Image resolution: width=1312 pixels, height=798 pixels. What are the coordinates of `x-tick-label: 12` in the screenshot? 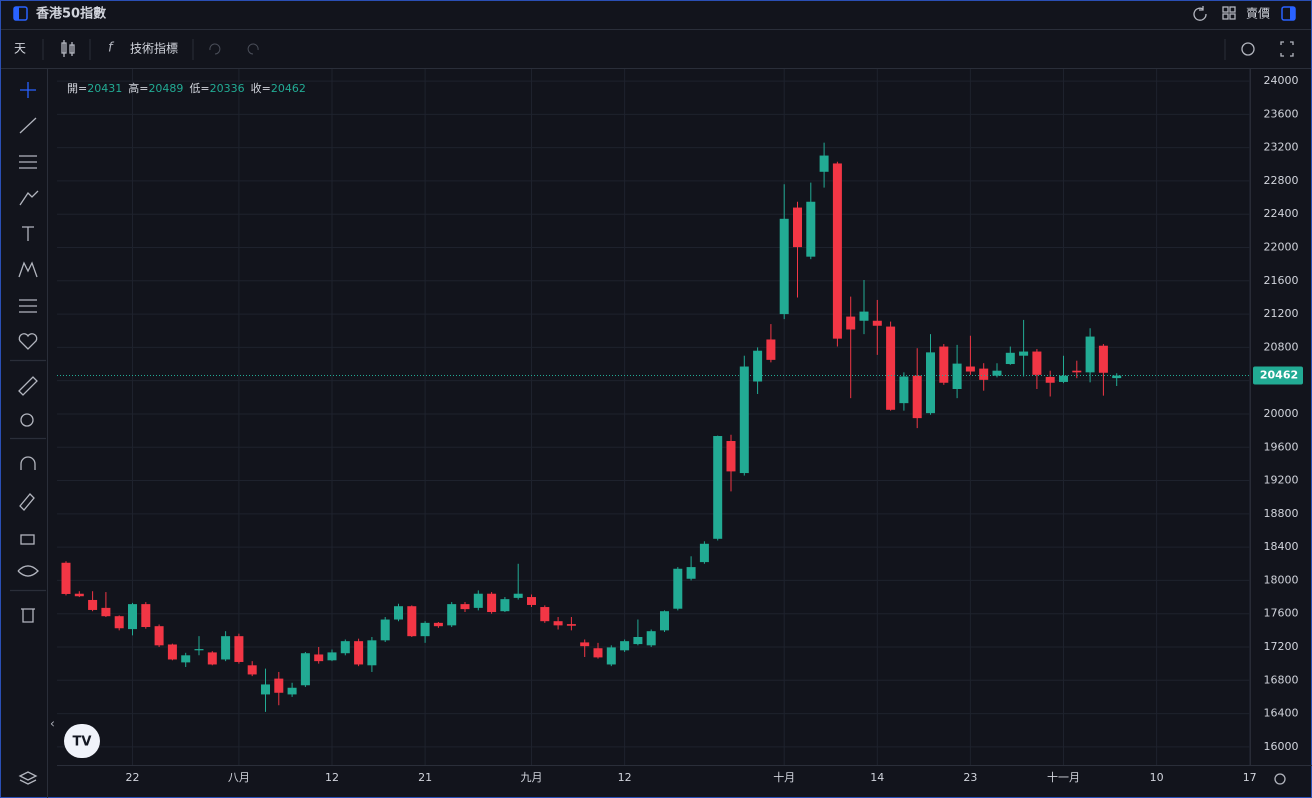 It's located at (625, 777).